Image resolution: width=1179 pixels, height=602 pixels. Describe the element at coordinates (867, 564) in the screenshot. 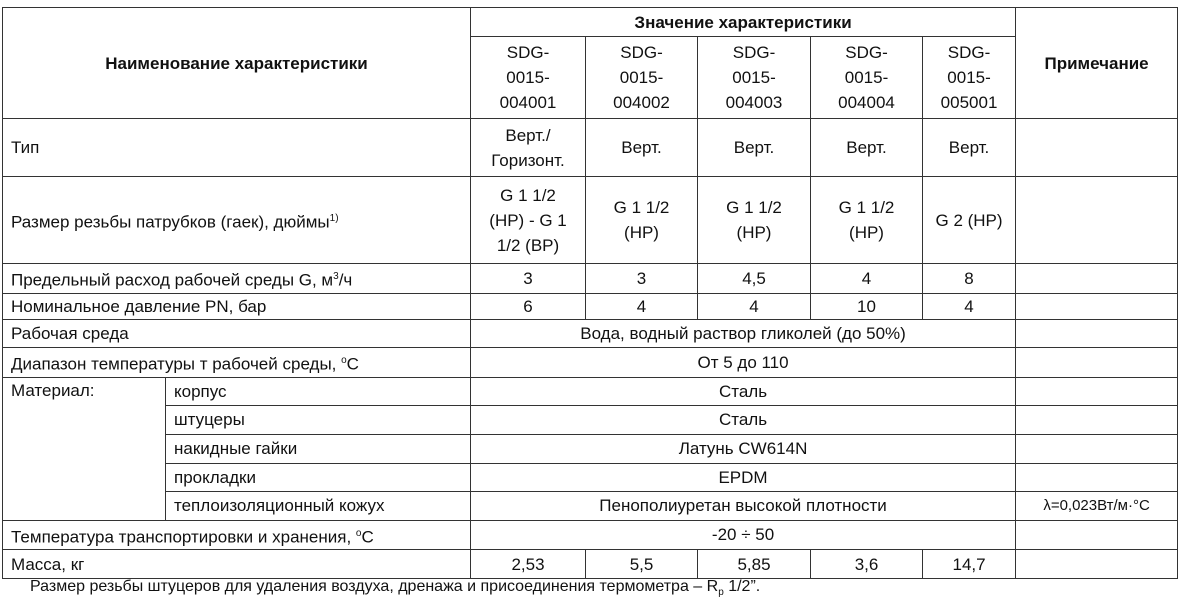

I see `cell: 3,6` at that location.